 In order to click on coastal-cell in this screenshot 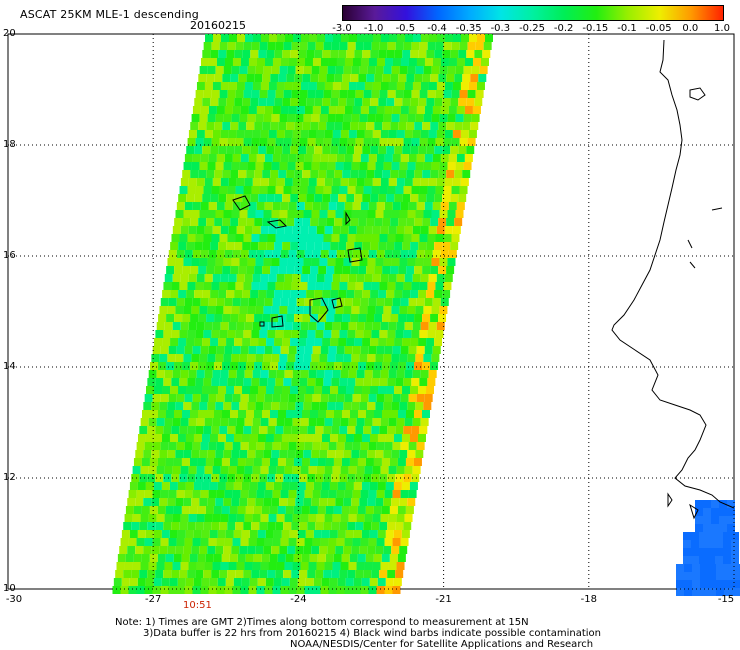, I will do `click(703, 544)`.